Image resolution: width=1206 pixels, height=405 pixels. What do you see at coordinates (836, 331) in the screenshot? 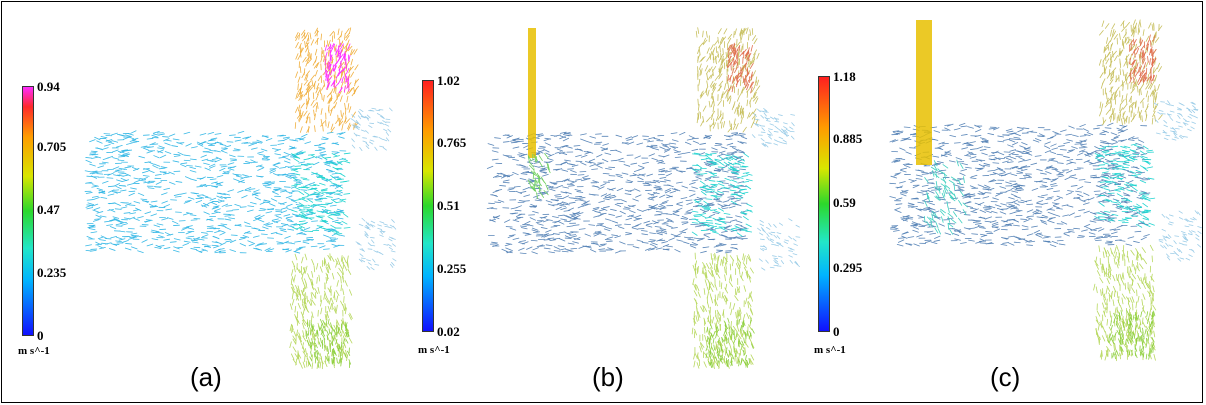
I see `colorbar-c-tick-min: 0` at bounding box center [836, 331].